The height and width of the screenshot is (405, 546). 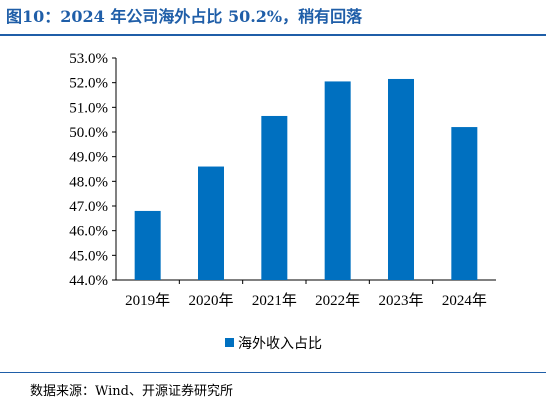 I want to click on legend: 海外收入占比, so click(x=273, y=344).